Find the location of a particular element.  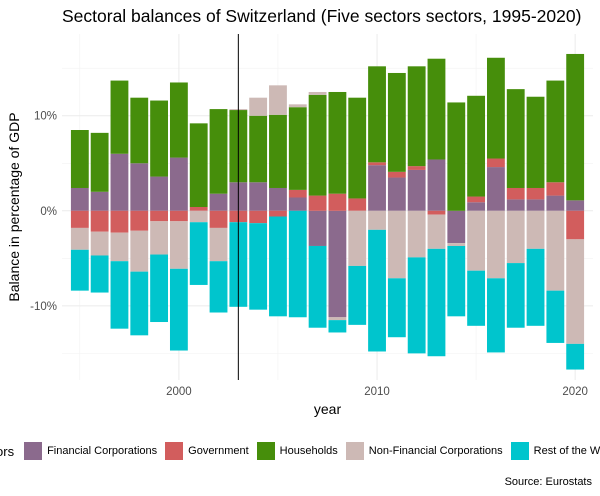

bar-government-1997 is located at coordinates (119, 221).